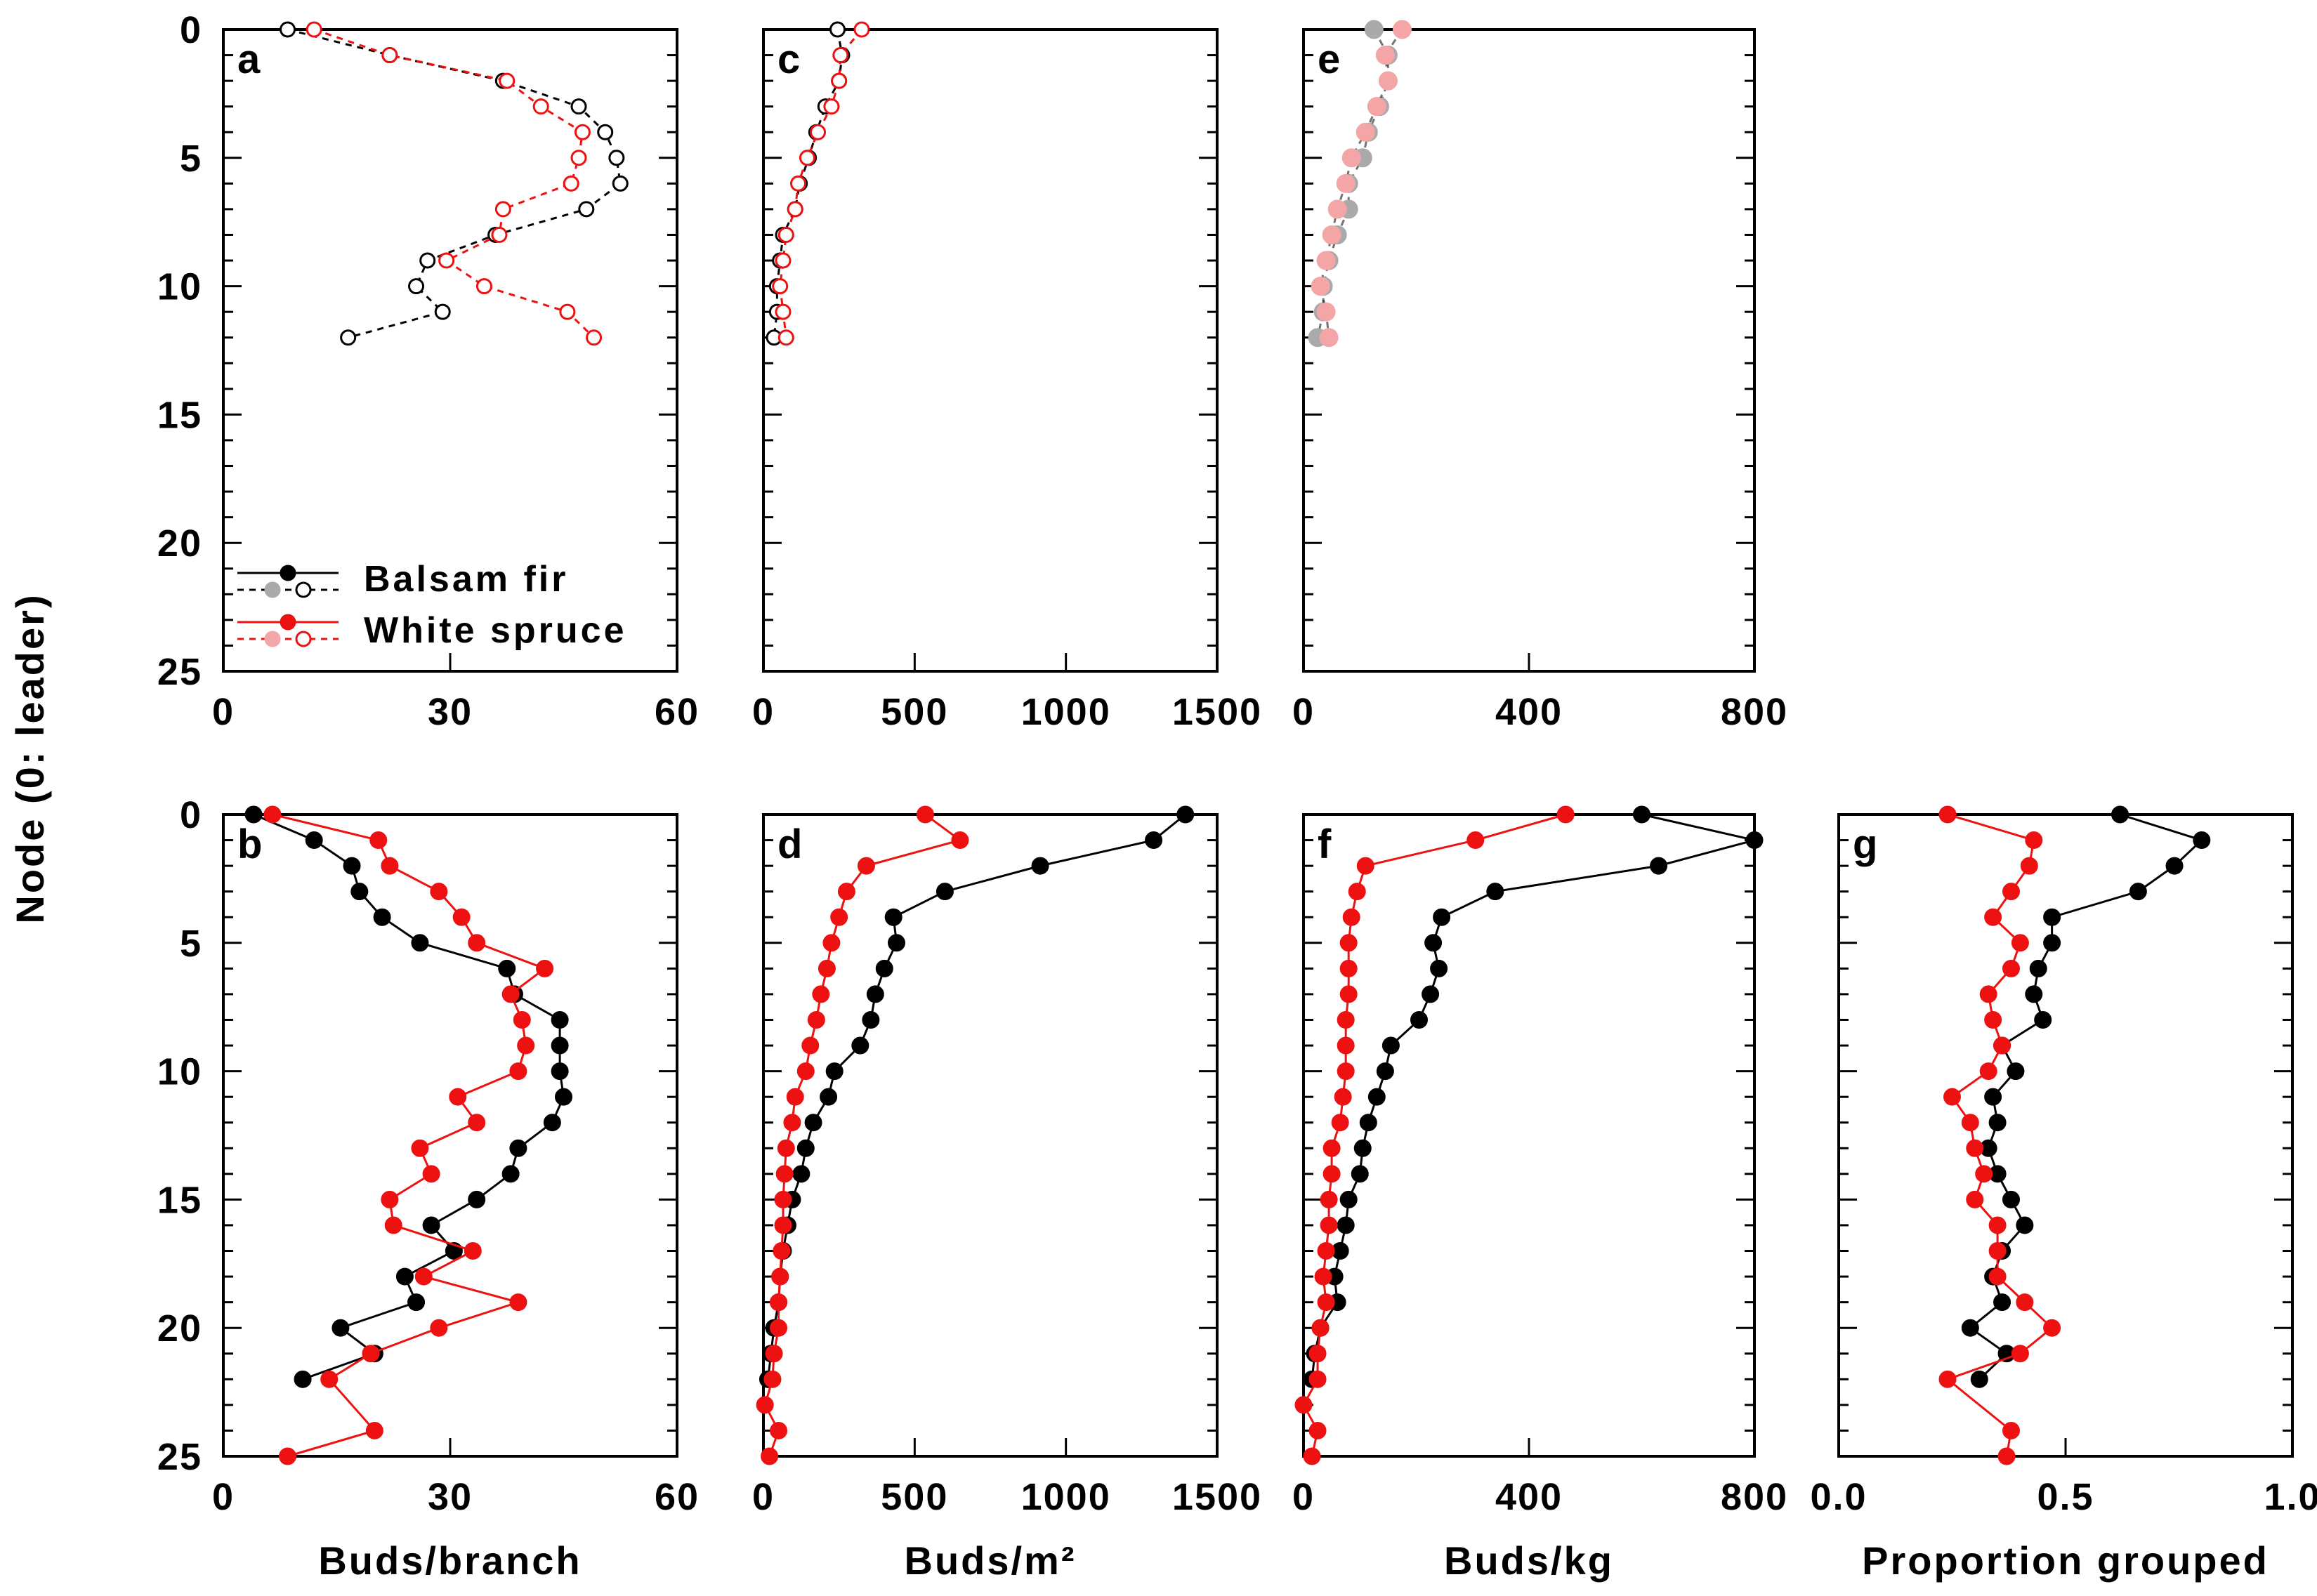 Image resolution: width=2317 pixels, height=1596 pixels. I want to click on x-tick-label: 1500, so click(1217, 712).